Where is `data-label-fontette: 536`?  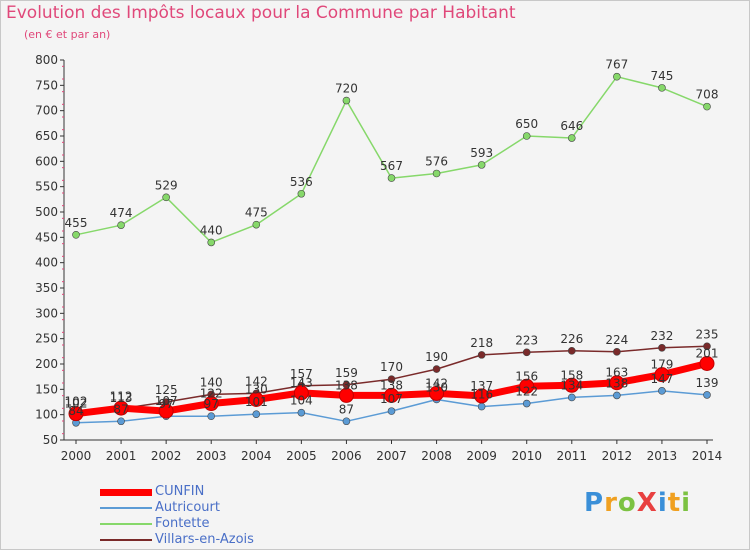 data-label-fontette: 536 is located at coordinates (301, 182).